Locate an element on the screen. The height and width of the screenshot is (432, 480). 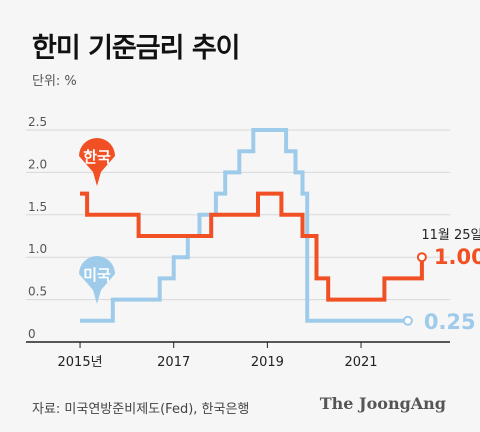
legend-us-pin is located at coordinates (97, 280).